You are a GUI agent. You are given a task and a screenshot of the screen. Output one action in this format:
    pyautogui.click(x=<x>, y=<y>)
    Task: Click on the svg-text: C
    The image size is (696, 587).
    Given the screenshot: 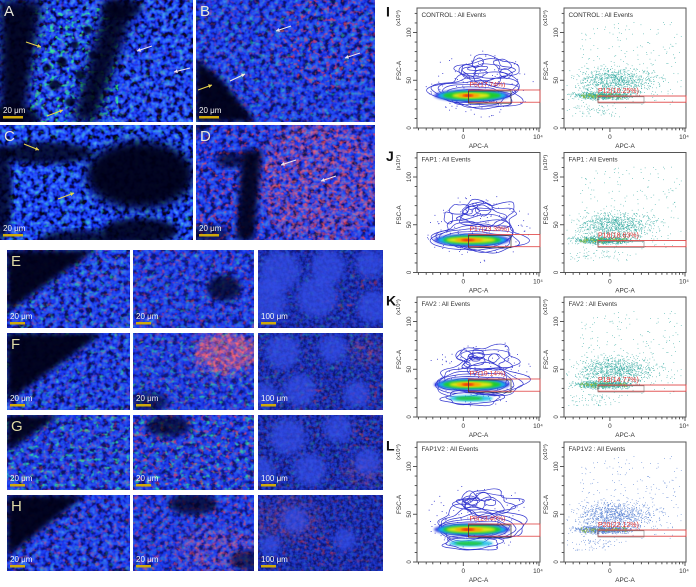 What is the action you would take?
    pyautogui.click(x=9, y=136)
    